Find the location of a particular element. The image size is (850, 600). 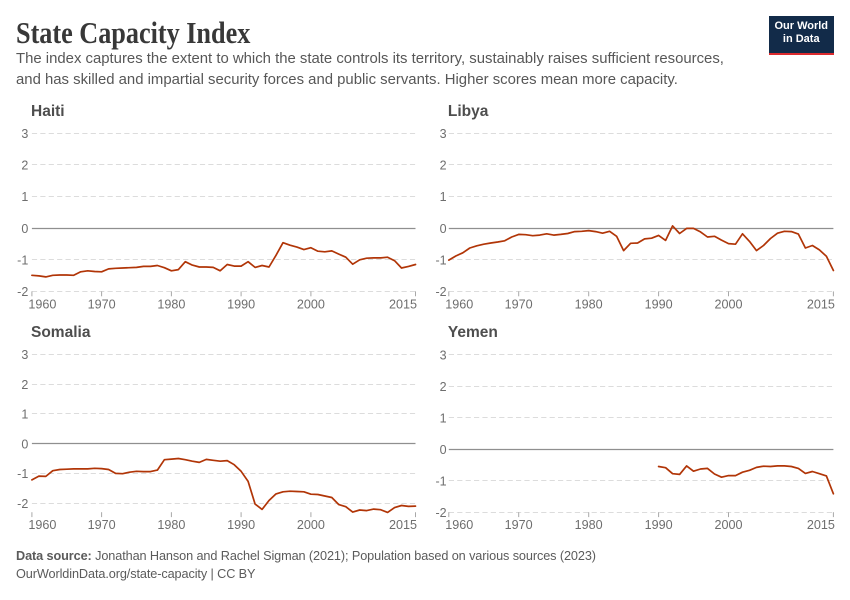

svg-text: Somalia is located at coordinates (61, 332).